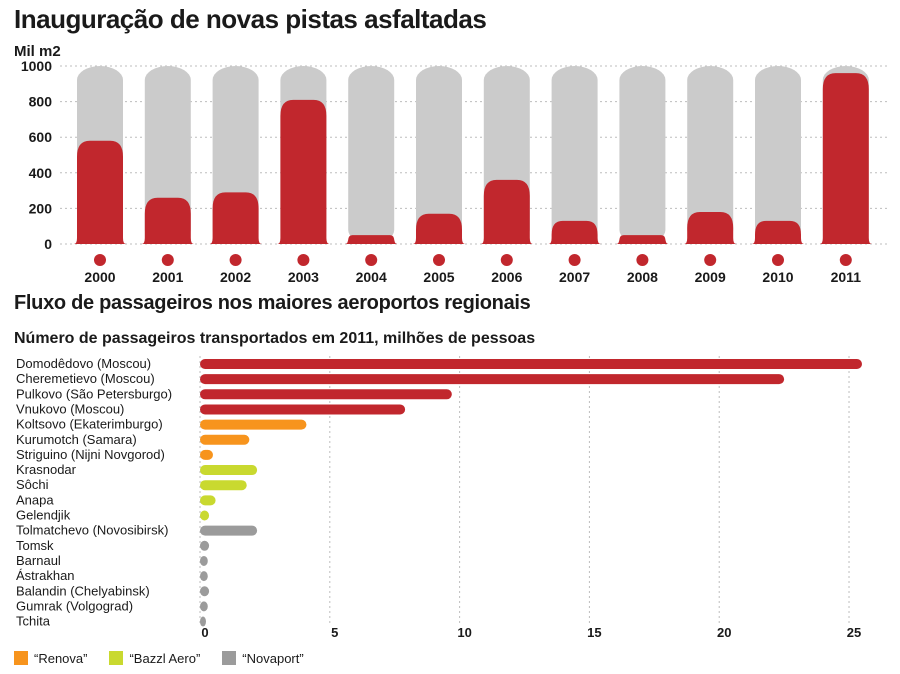  I want to click on legend: “Renova” “Bazzl Aero” “Novaport”, so click(170, 658).